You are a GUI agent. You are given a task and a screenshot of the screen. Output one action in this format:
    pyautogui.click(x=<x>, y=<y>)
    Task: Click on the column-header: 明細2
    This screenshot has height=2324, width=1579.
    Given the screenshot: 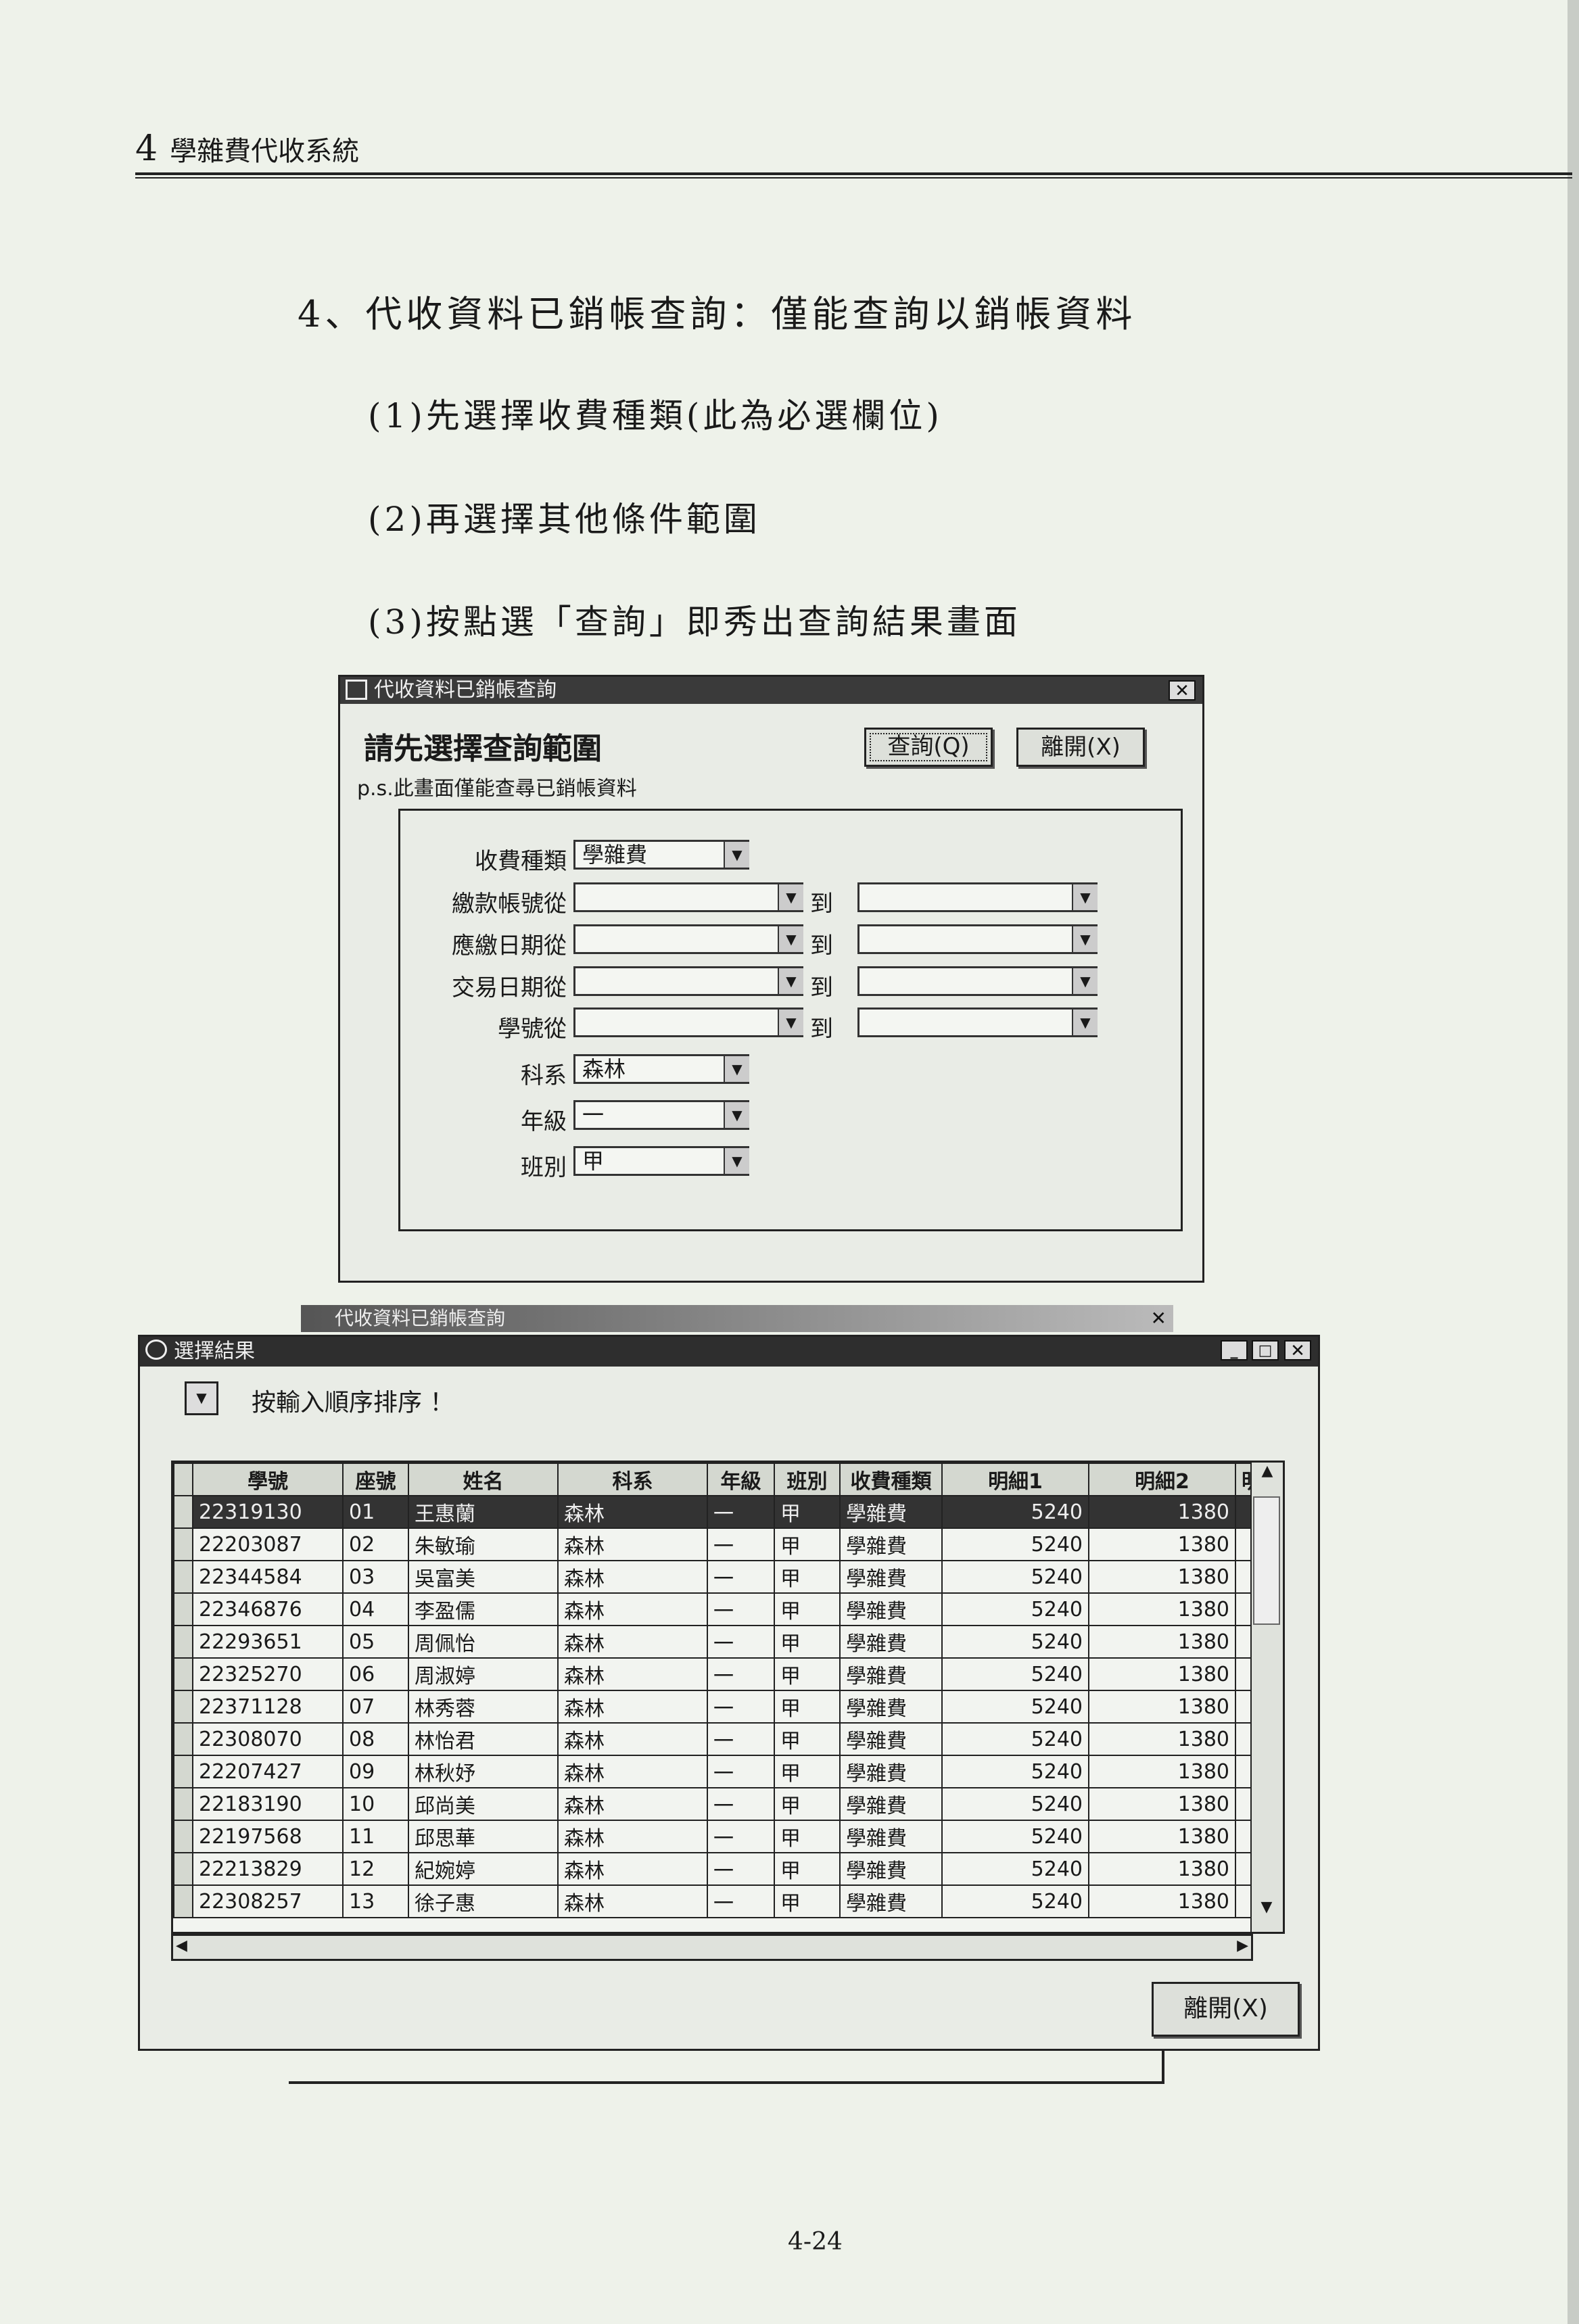 What is the action you would take?
    pyautogui.click(x=1162, y=1479)
    